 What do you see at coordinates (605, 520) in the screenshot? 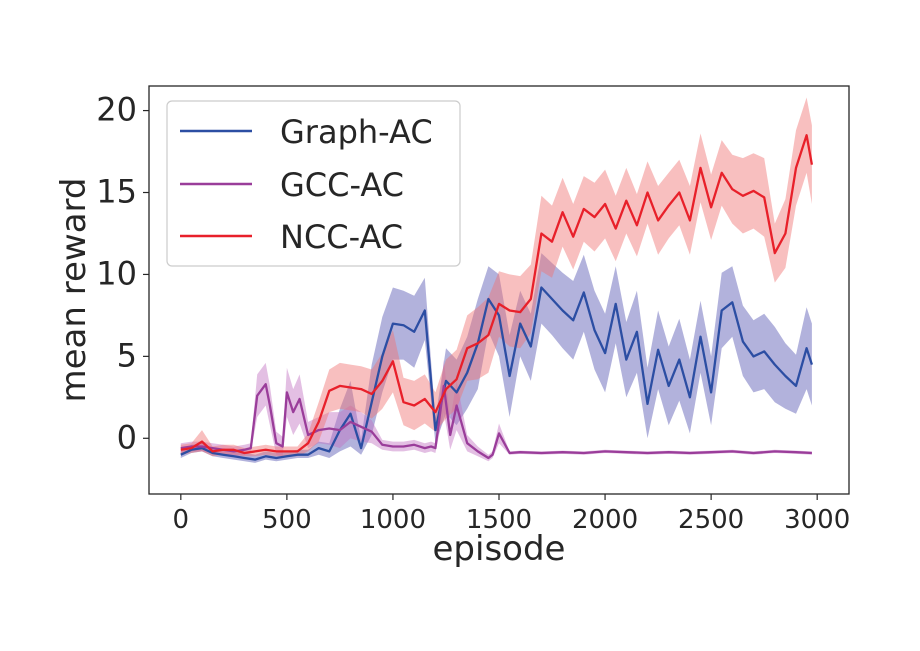
I see `x-tick-label: 2000` at bounding box center [605, 520].